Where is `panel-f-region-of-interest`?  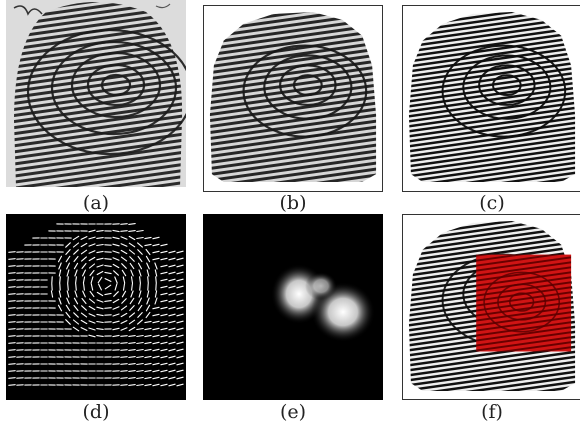
panel-f-region-of-interest is located at coordinates (491, 307).